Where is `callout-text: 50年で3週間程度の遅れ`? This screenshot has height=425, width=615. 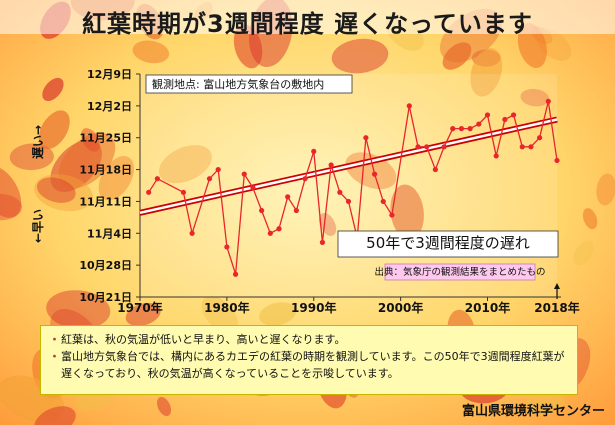
callout-text: 50年で3週間程度の遅れ is located at coordinates (448, 243).